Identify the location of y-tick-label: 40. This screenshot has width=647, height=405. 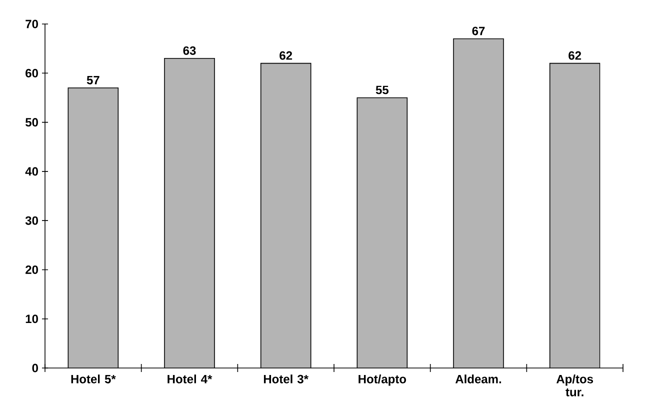
(31, 171).